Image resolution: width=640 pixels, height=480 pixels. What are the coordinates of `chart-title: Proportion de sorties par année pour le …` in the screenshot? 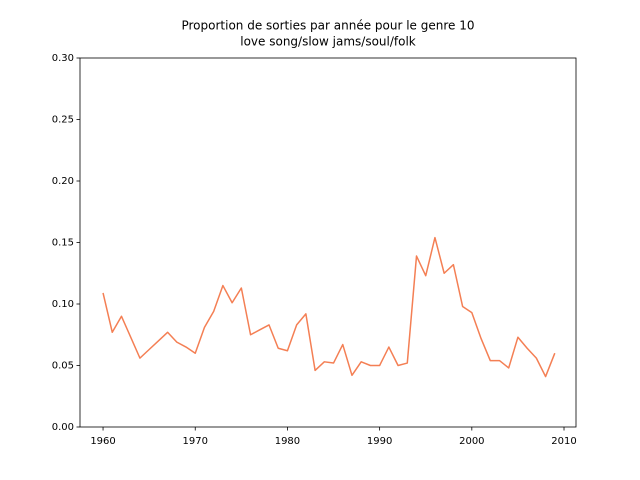 It's located at (327, 26).